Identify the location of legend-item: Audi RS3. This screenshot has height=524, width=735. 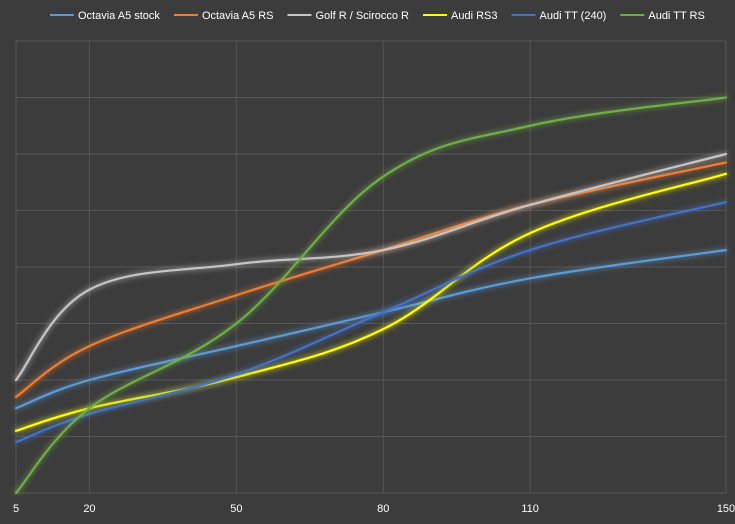
(460, 16).